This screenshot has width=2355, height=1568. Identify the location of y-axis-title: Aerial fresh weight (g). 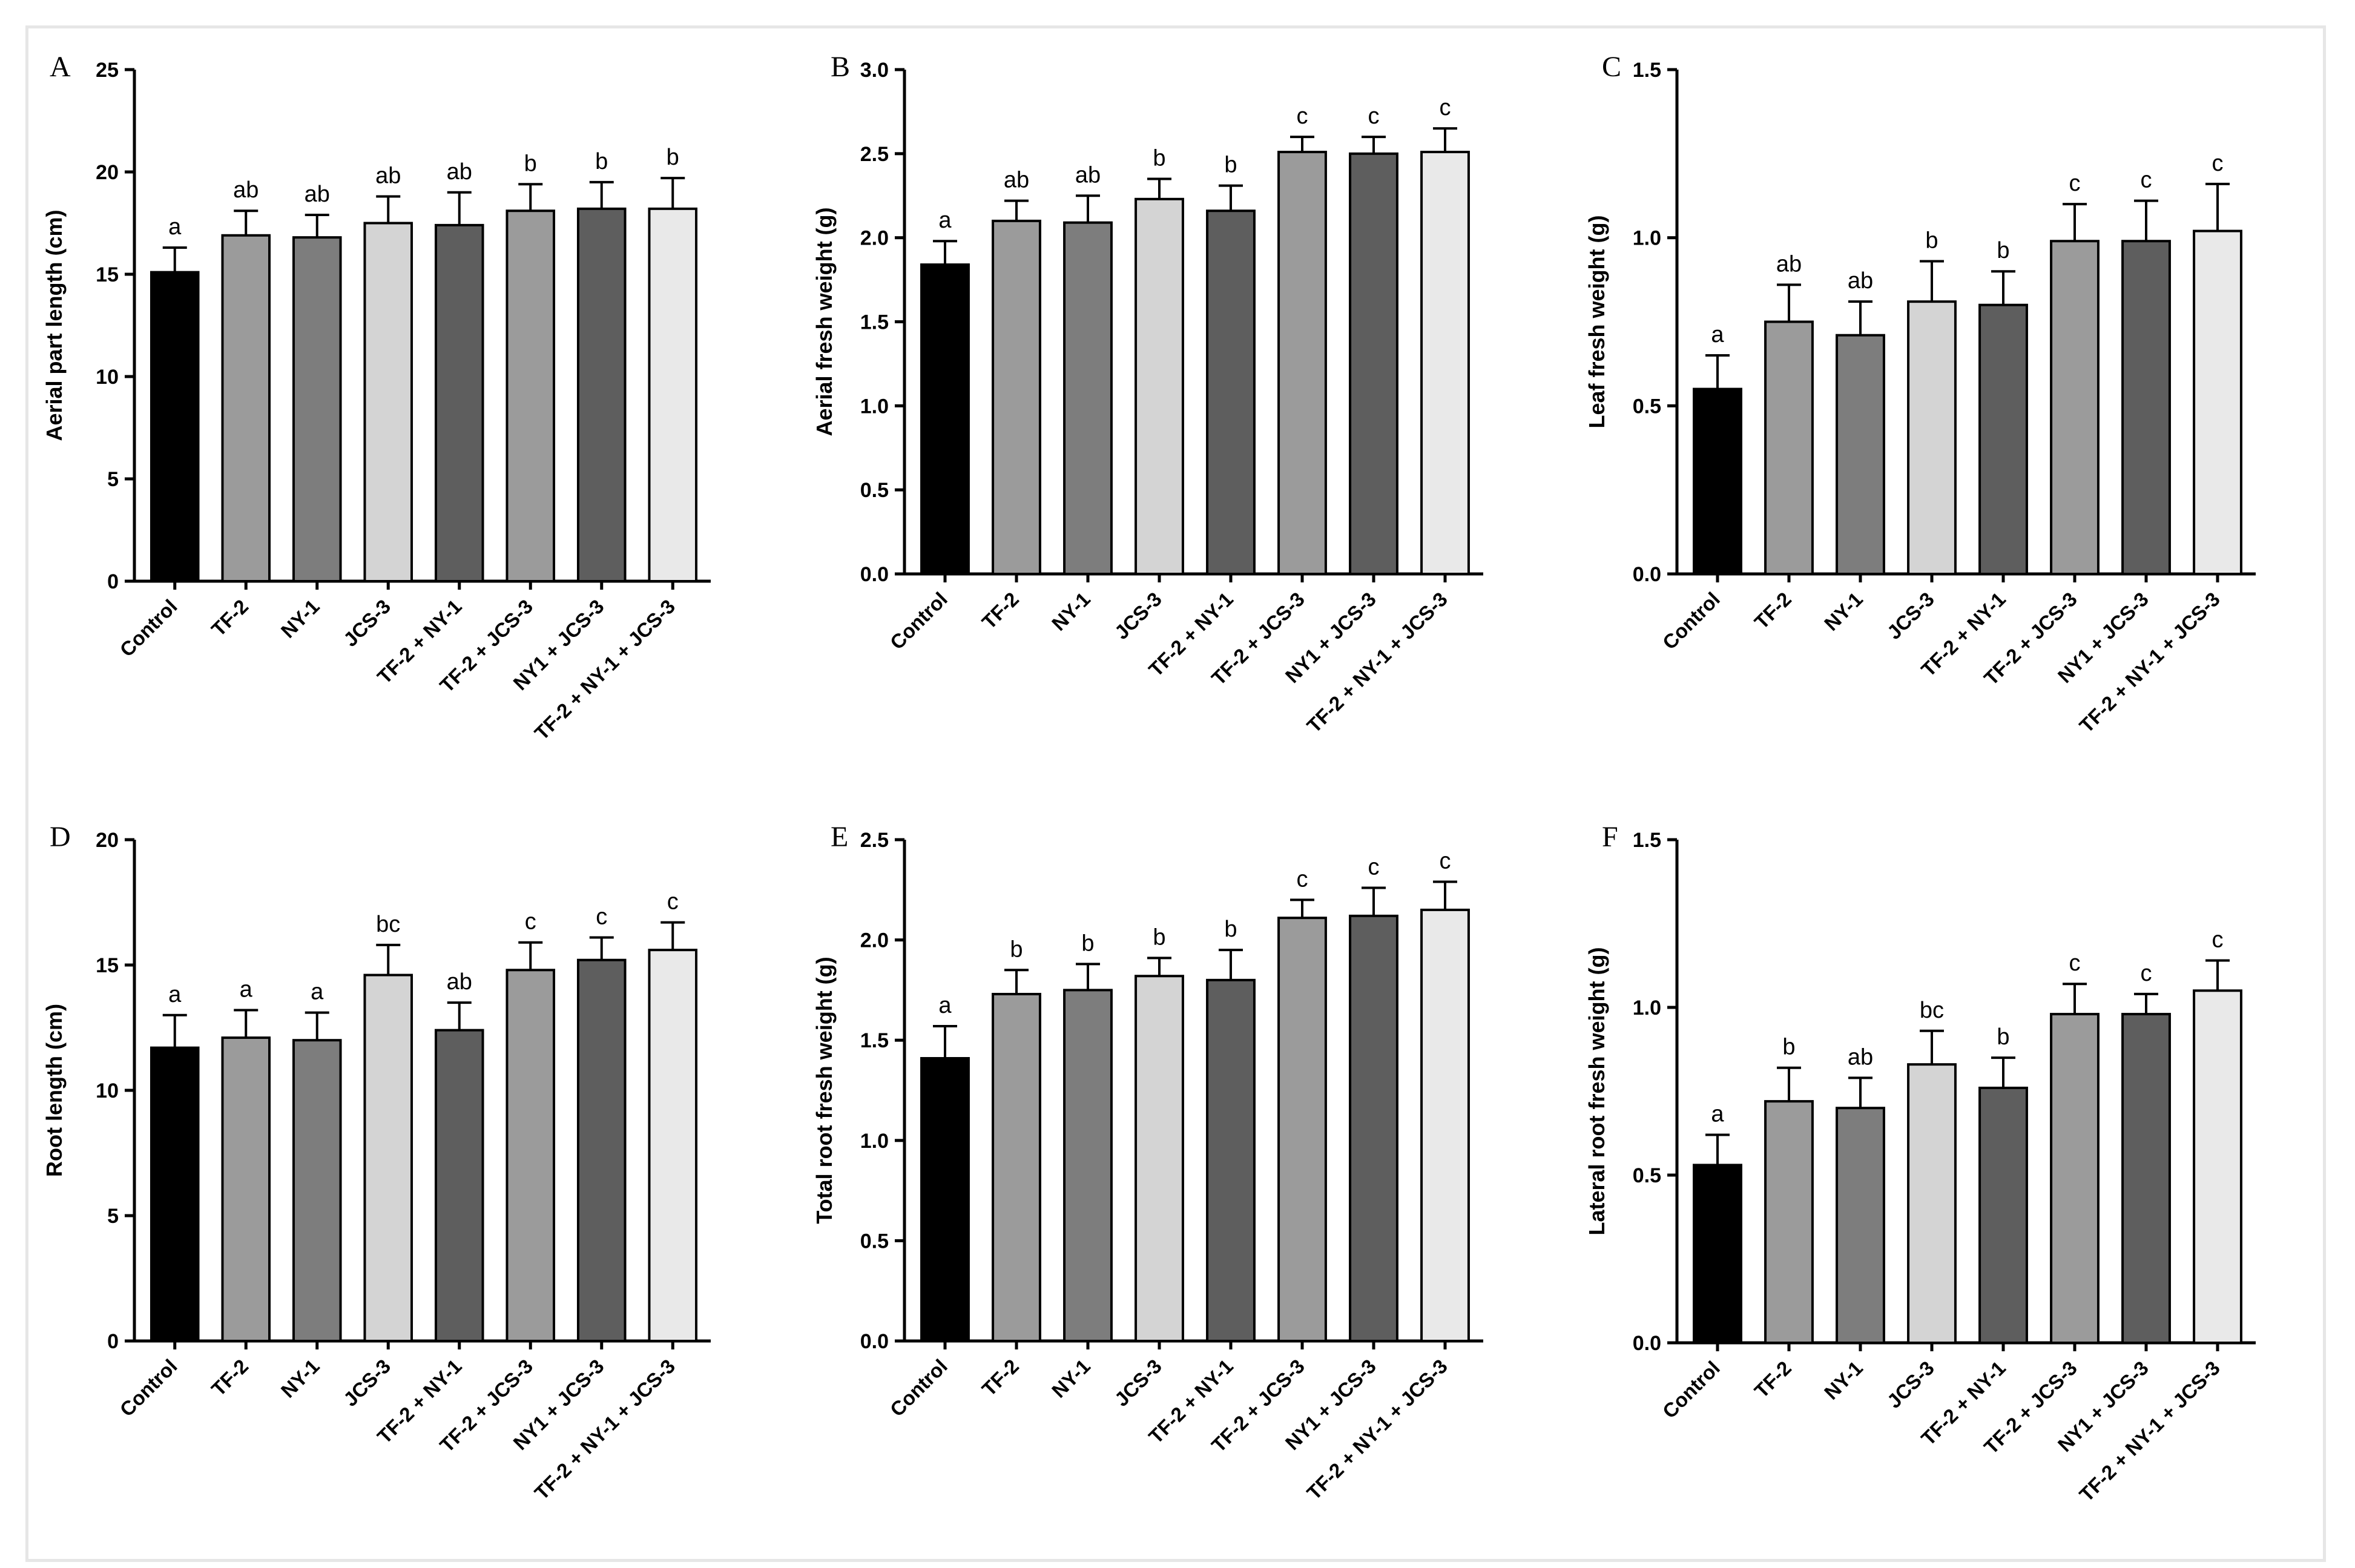
(825, 321).